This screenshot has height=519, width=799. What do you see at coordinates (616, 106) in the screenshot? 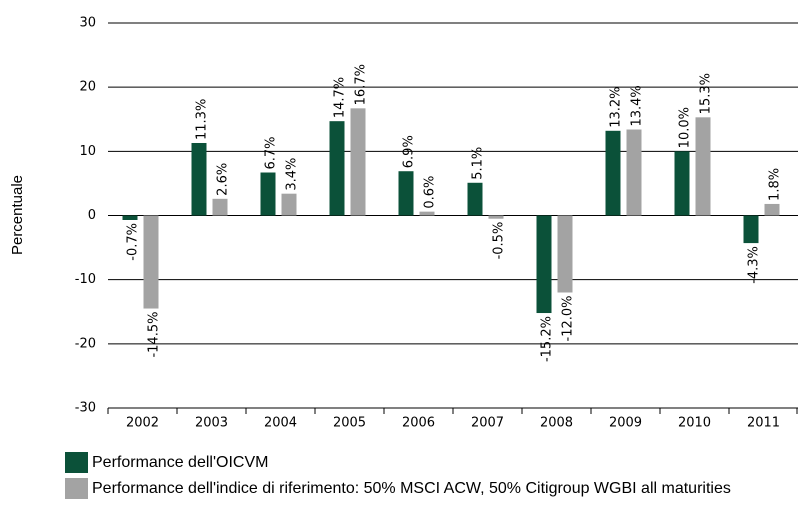
I see `value-label: 13.2%` at bounding box center [616, 106].